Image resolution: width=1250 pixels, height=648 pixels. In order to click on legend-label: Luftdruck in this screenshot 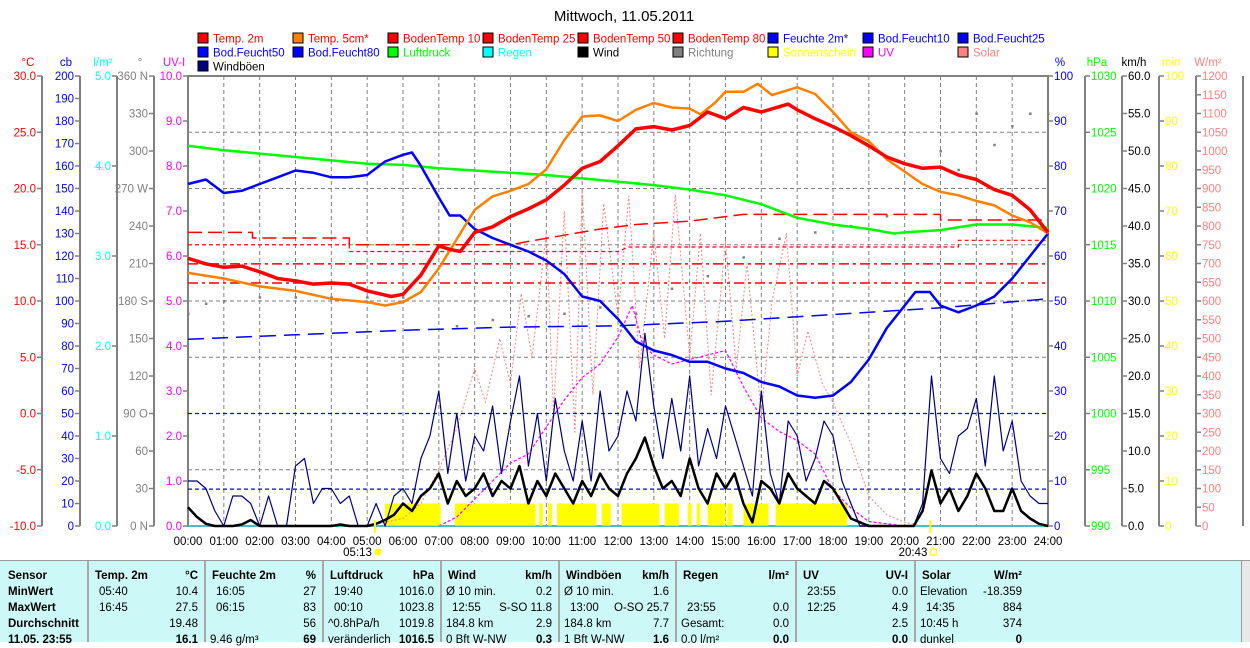, I will do `click(427, 54)`.